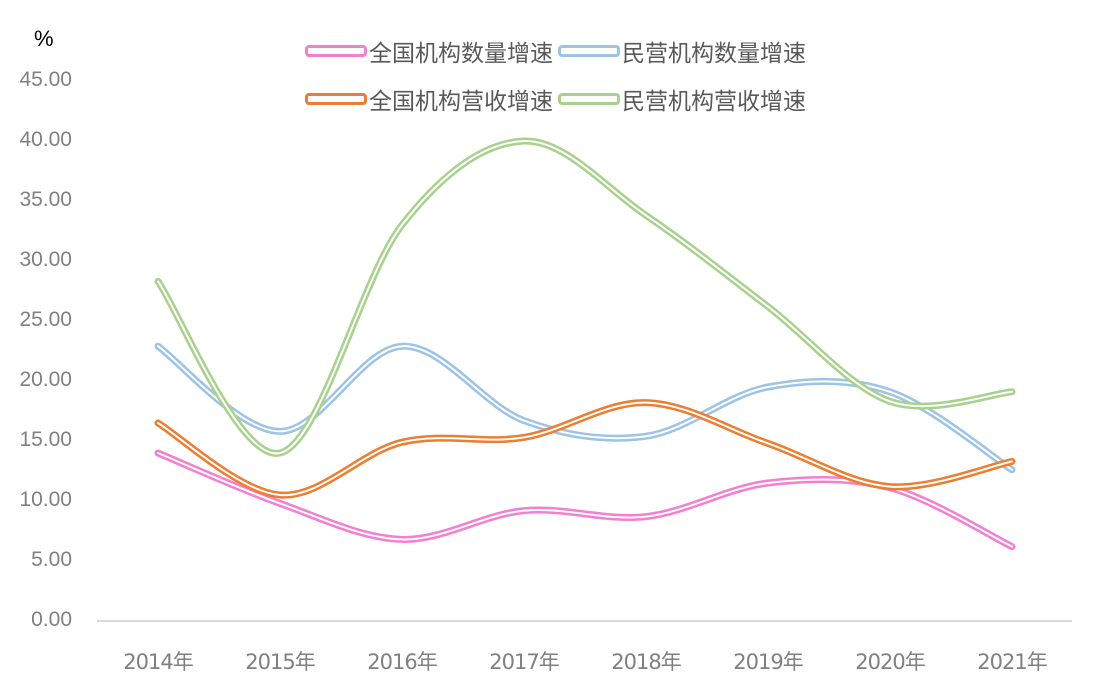 The width and height of the screenshot is (1110, 684). I want to click on legend-item-private-revenue: 民营机构营收增速, so click(682, 99).